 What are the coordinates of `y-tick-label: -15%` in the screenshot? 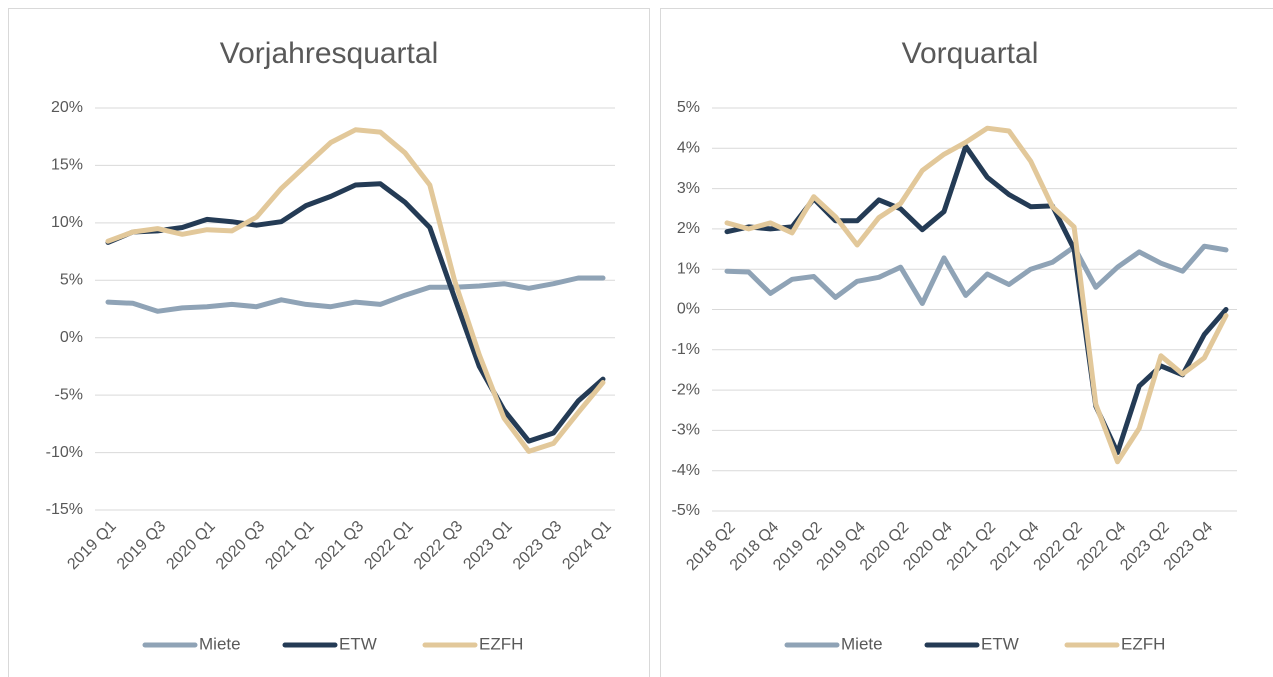 It's located at (64, 509).